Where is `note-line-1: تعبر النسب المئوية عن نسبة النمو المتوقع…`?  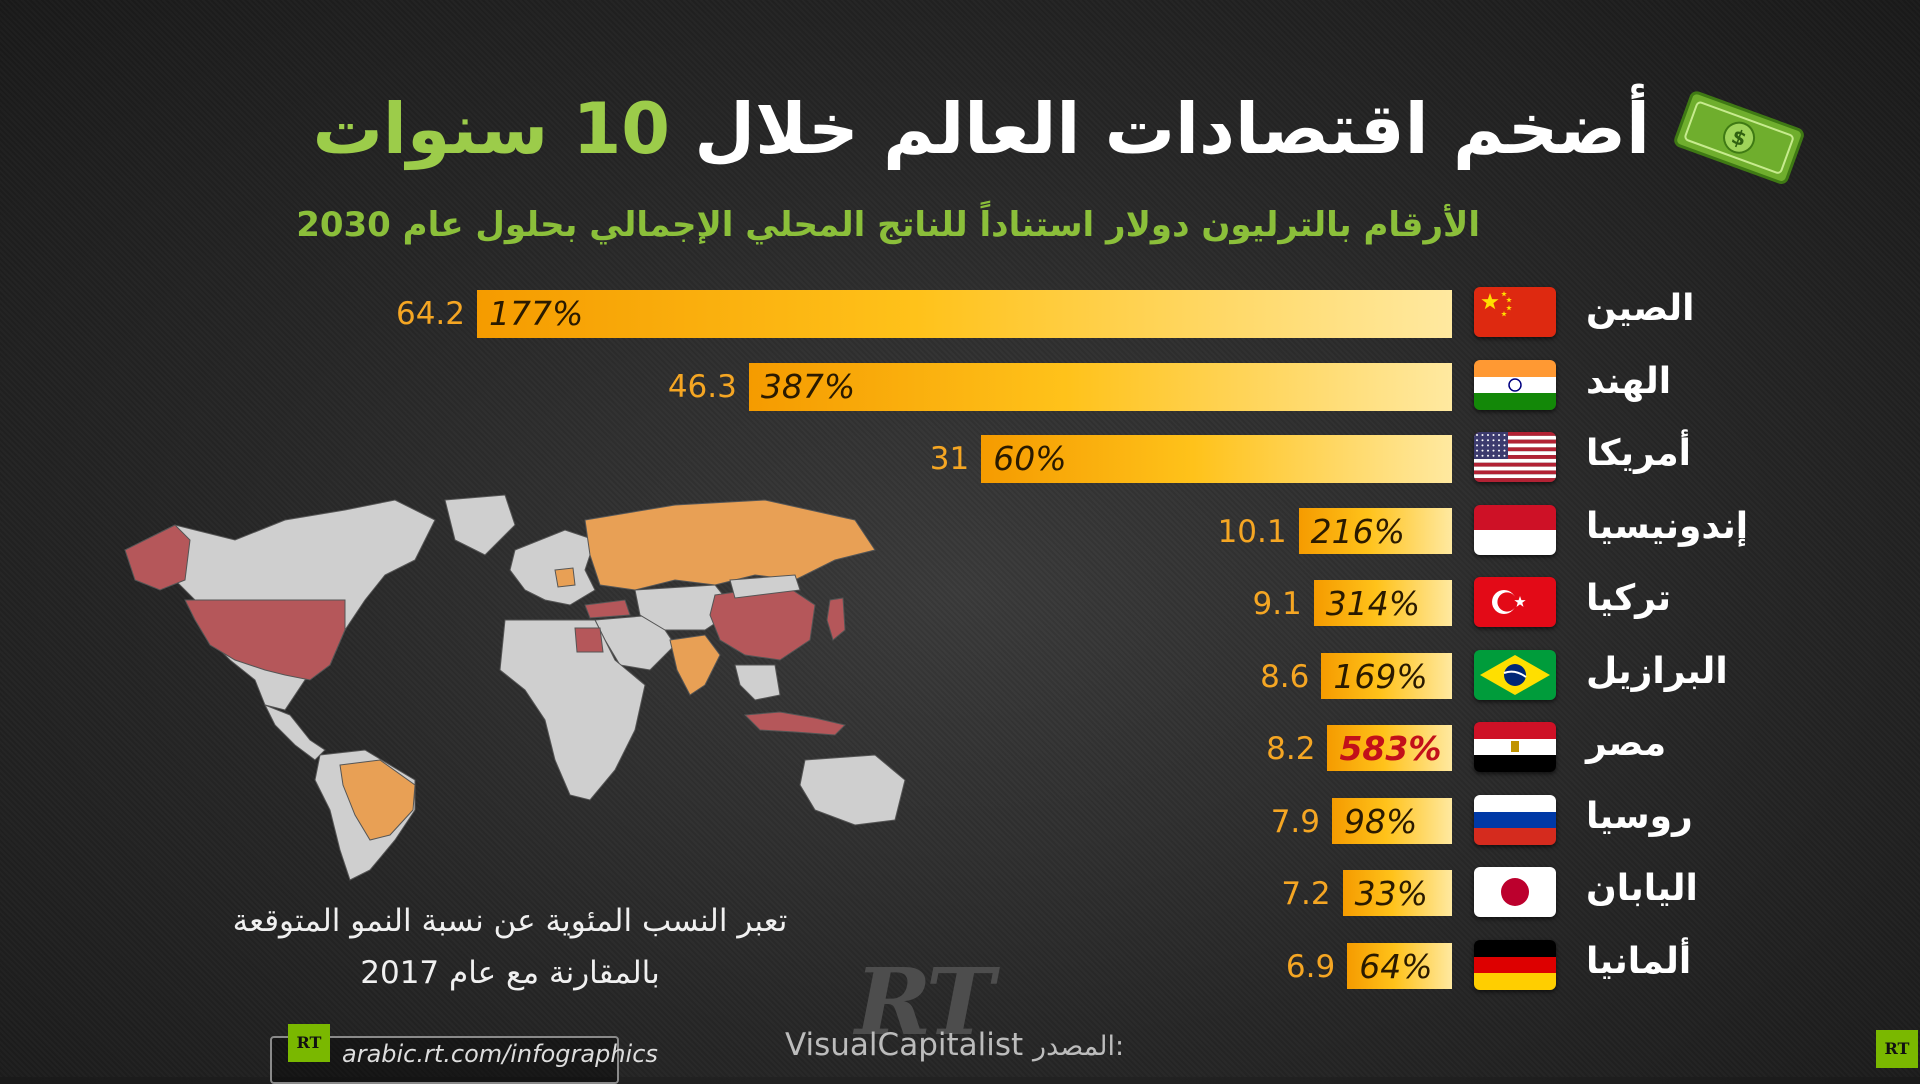
note-line-1: تعبر النسب المئوية عن نسبة النمو المتوقع… is located at coordinates (510, 921).